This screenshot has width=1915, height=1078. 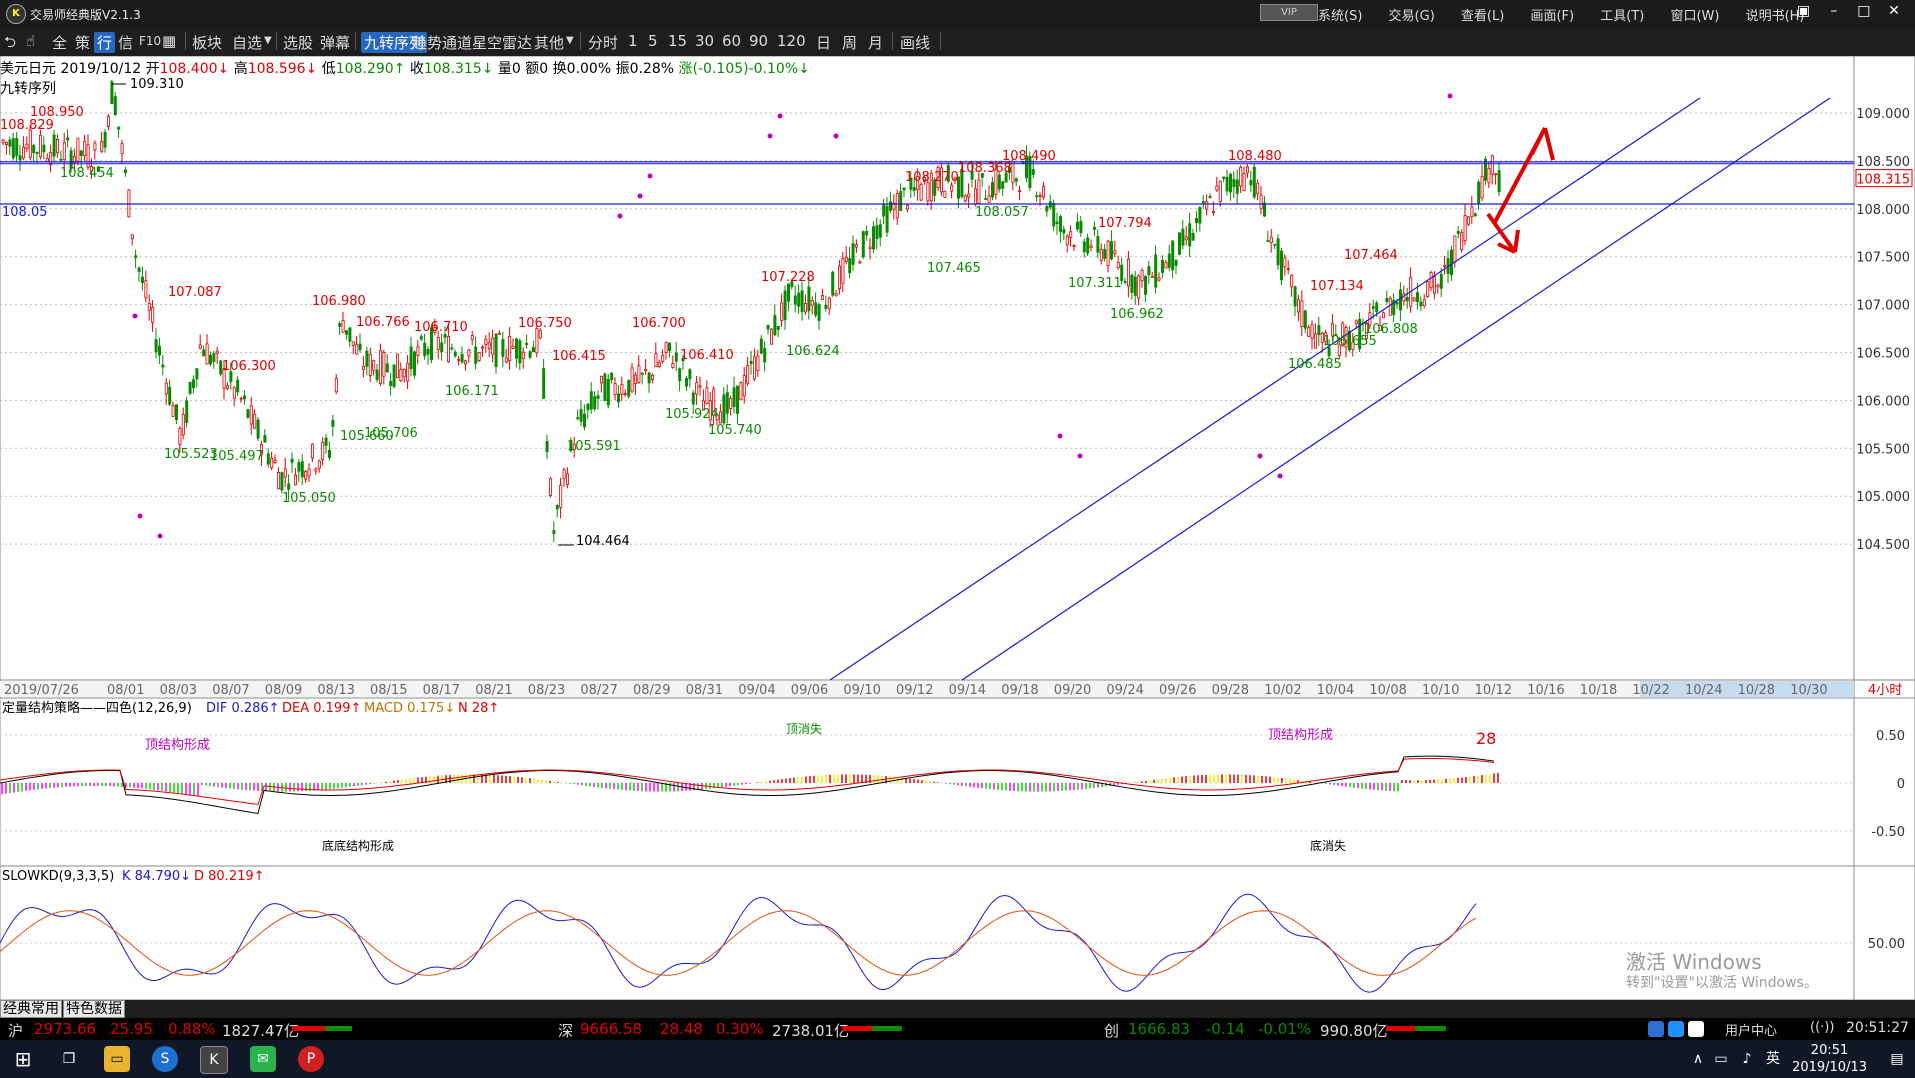 I want to click on windows-start-icon: ⊞, so click(x=23, y=1059).